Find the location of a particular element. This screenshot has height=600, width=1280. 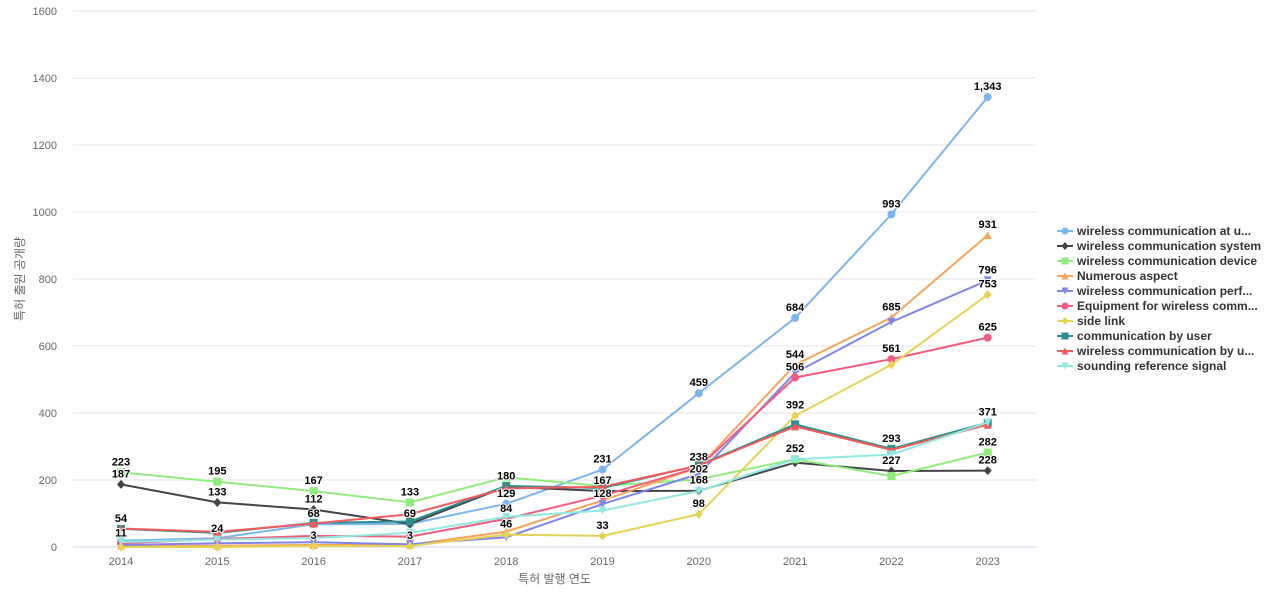

data-label: 180 is located at coordinates (506, 477).